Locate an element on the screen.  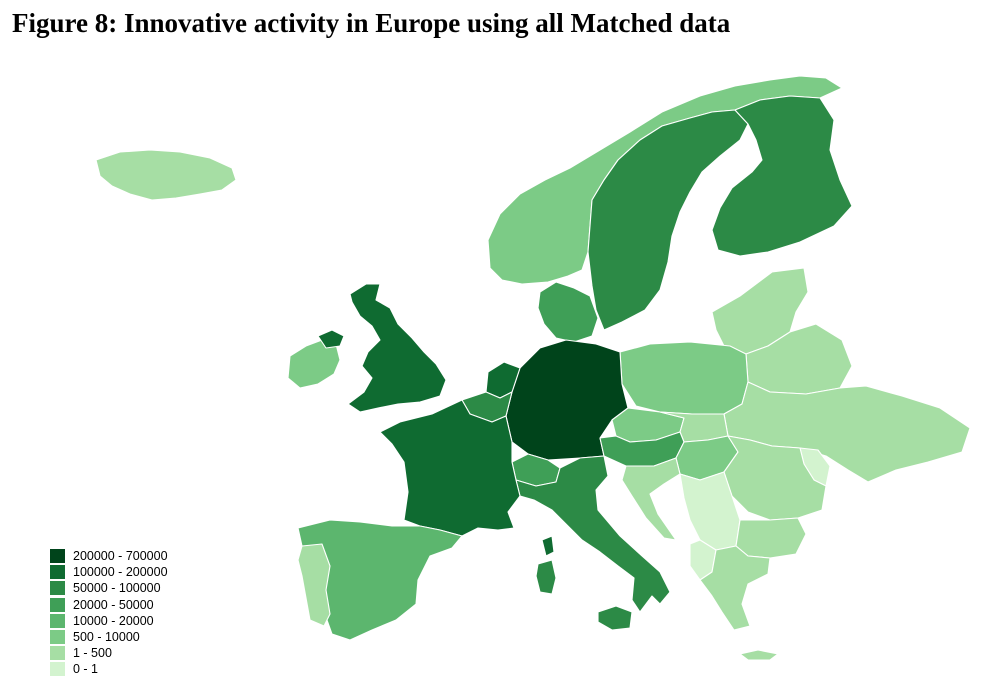
region-croatia is located at coordinates (651, 499).